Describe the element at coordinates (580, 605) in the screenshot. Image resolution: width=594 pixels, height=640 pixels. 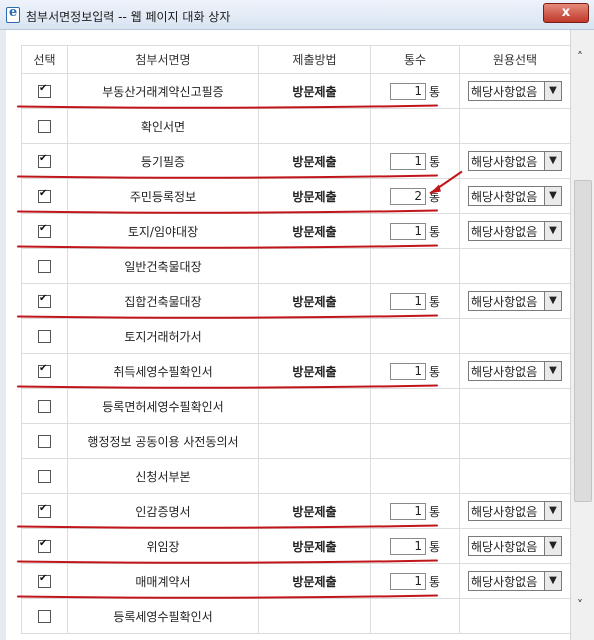
I see `chevron-down-icon: ˅` at that location.